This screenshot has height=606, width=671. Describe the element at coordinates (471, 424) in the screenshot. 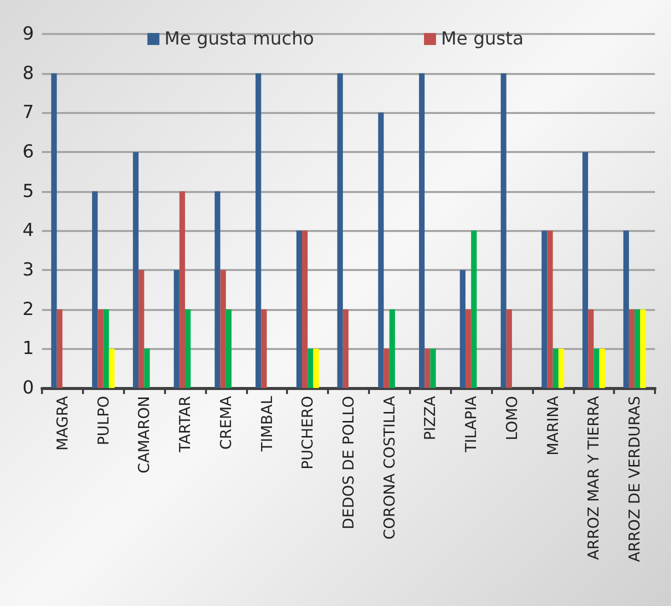

I see `x-tick-label: TILAPIA` at that location.